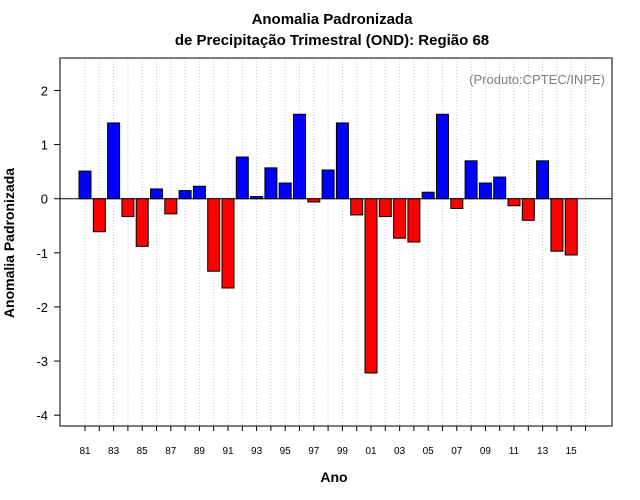 Image resolution: width=640 pixels, height=500 pixels. Describe the element at coordinates (257, 451) in the screenshot. I see `x-tick-label: 93` at that location.